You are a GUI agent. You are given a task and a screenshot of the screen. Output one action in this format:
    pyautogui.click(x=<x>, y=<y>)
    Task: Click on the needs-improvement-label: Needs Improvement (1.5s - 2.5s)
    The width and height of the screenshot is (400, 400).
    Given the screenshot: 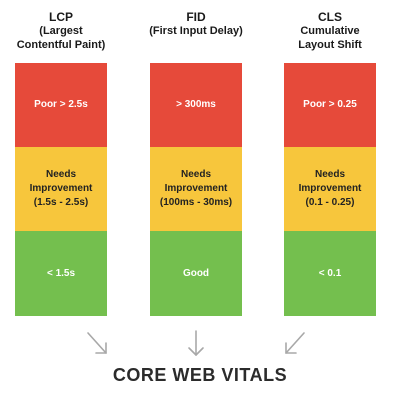 What is the action you would take?
    pyautogui.click(x=61, y=189)
    